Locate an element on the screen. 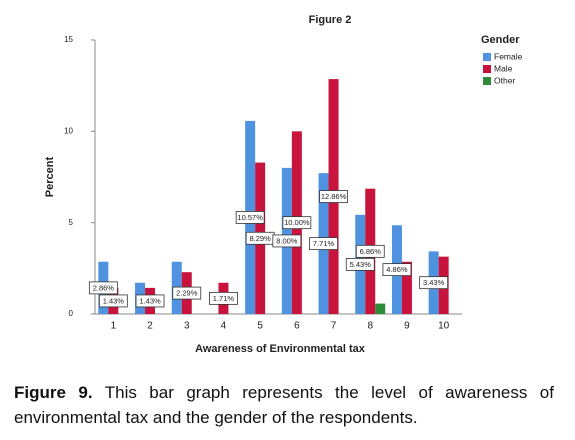 This screenshot has width=575, height=440. legend-label: Female is located at coordinates (508, 56).